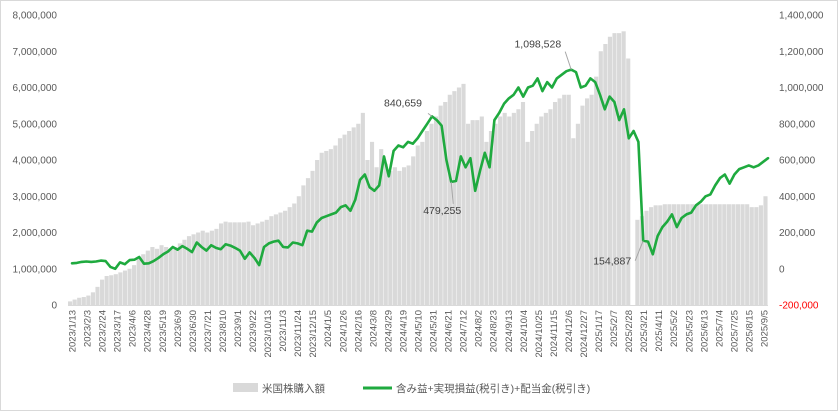 The image size is (838, 411). I want to click on x-tick-label: 2023/10/13, so click(268, 334).